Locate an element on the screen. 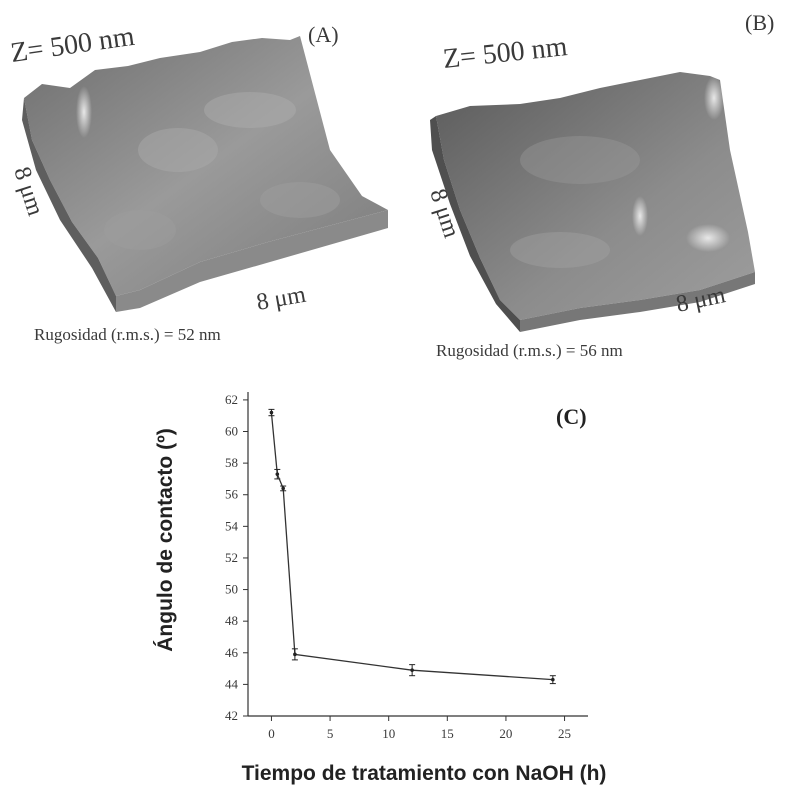 This screenshot has height=788, width=794. afm-texture-b2 is located at coordinates (560, 250).